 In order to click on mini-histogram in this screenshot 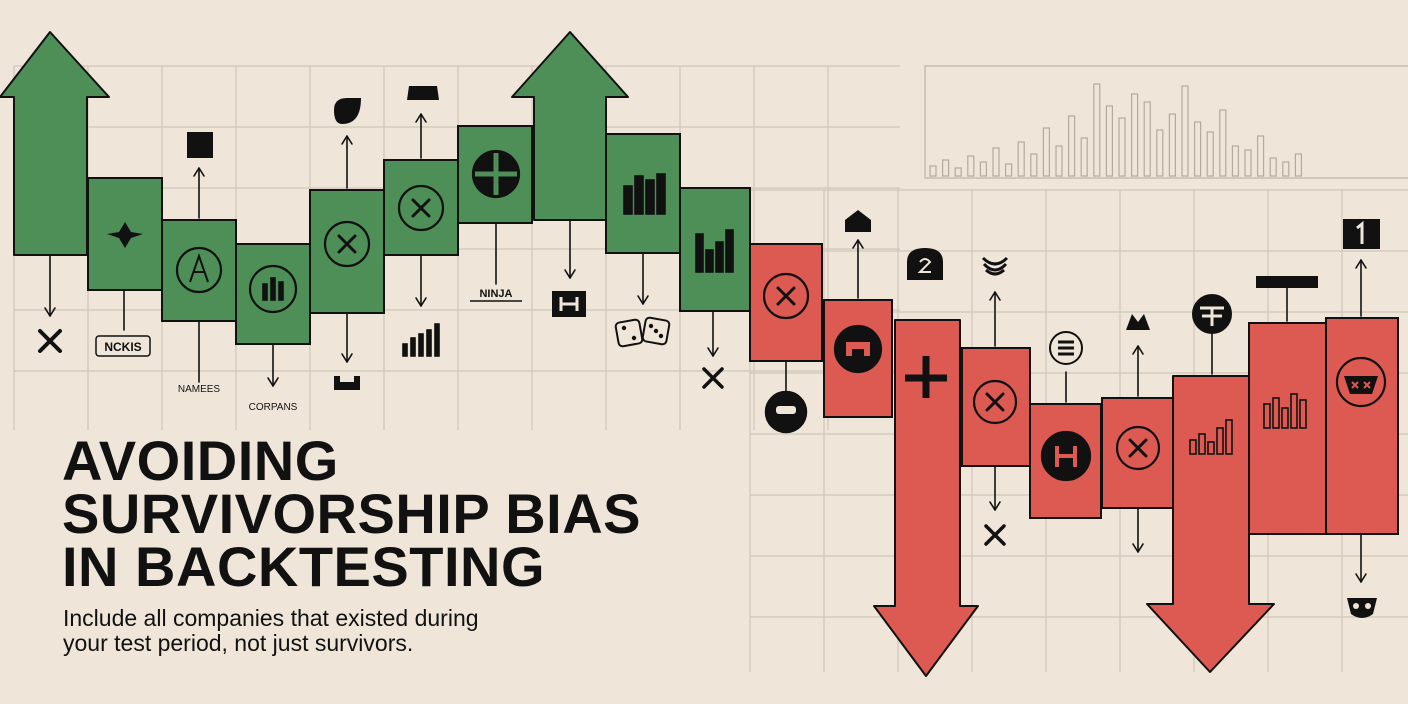, I will do `click(1166, 122)`.